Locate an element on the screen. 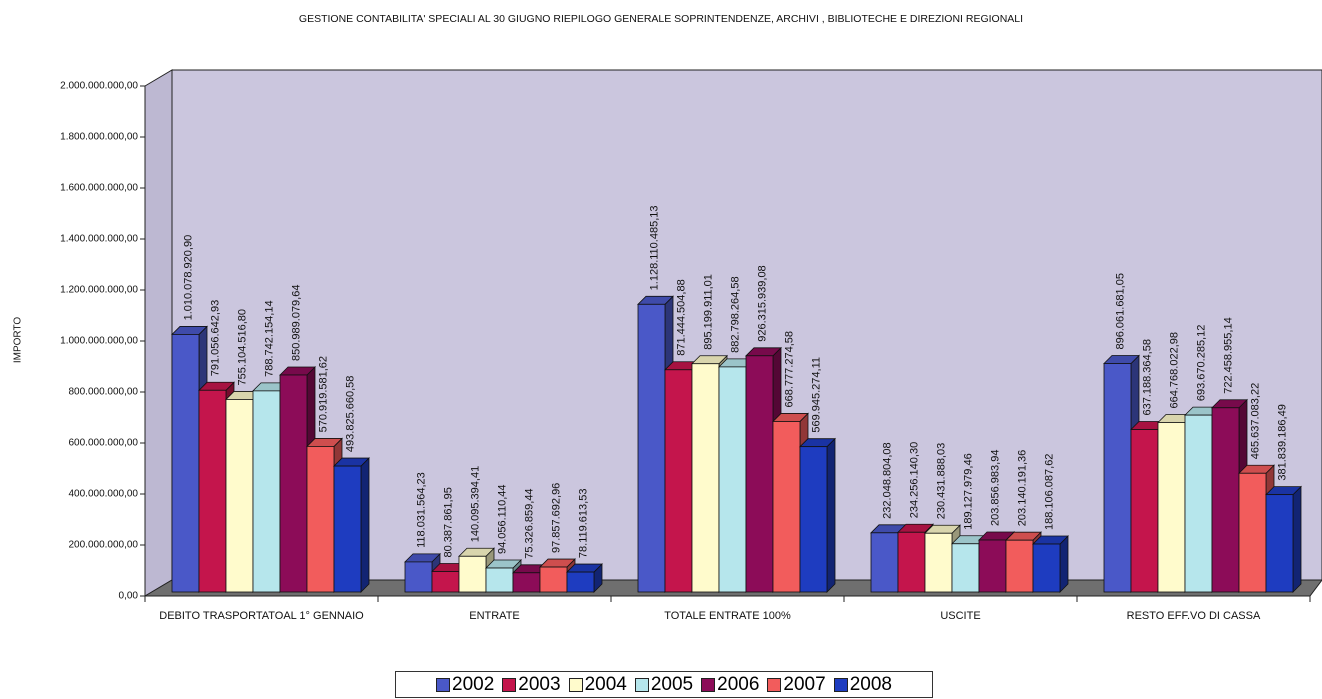  legend-label: 2007 is located at coordinates (804, 684).